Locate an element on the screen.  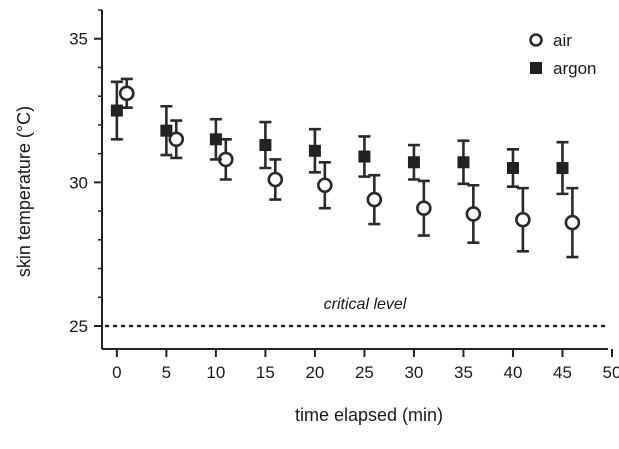
legend: air argon is located at coordinates (562, 54).